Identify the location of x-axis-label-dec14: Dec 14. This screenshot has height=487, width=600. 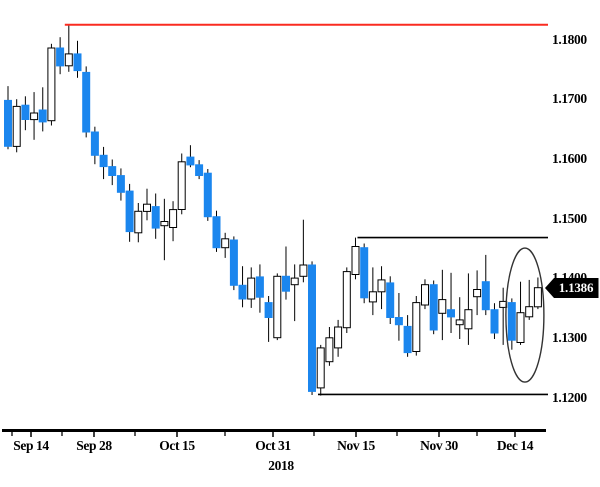
(515, 445).